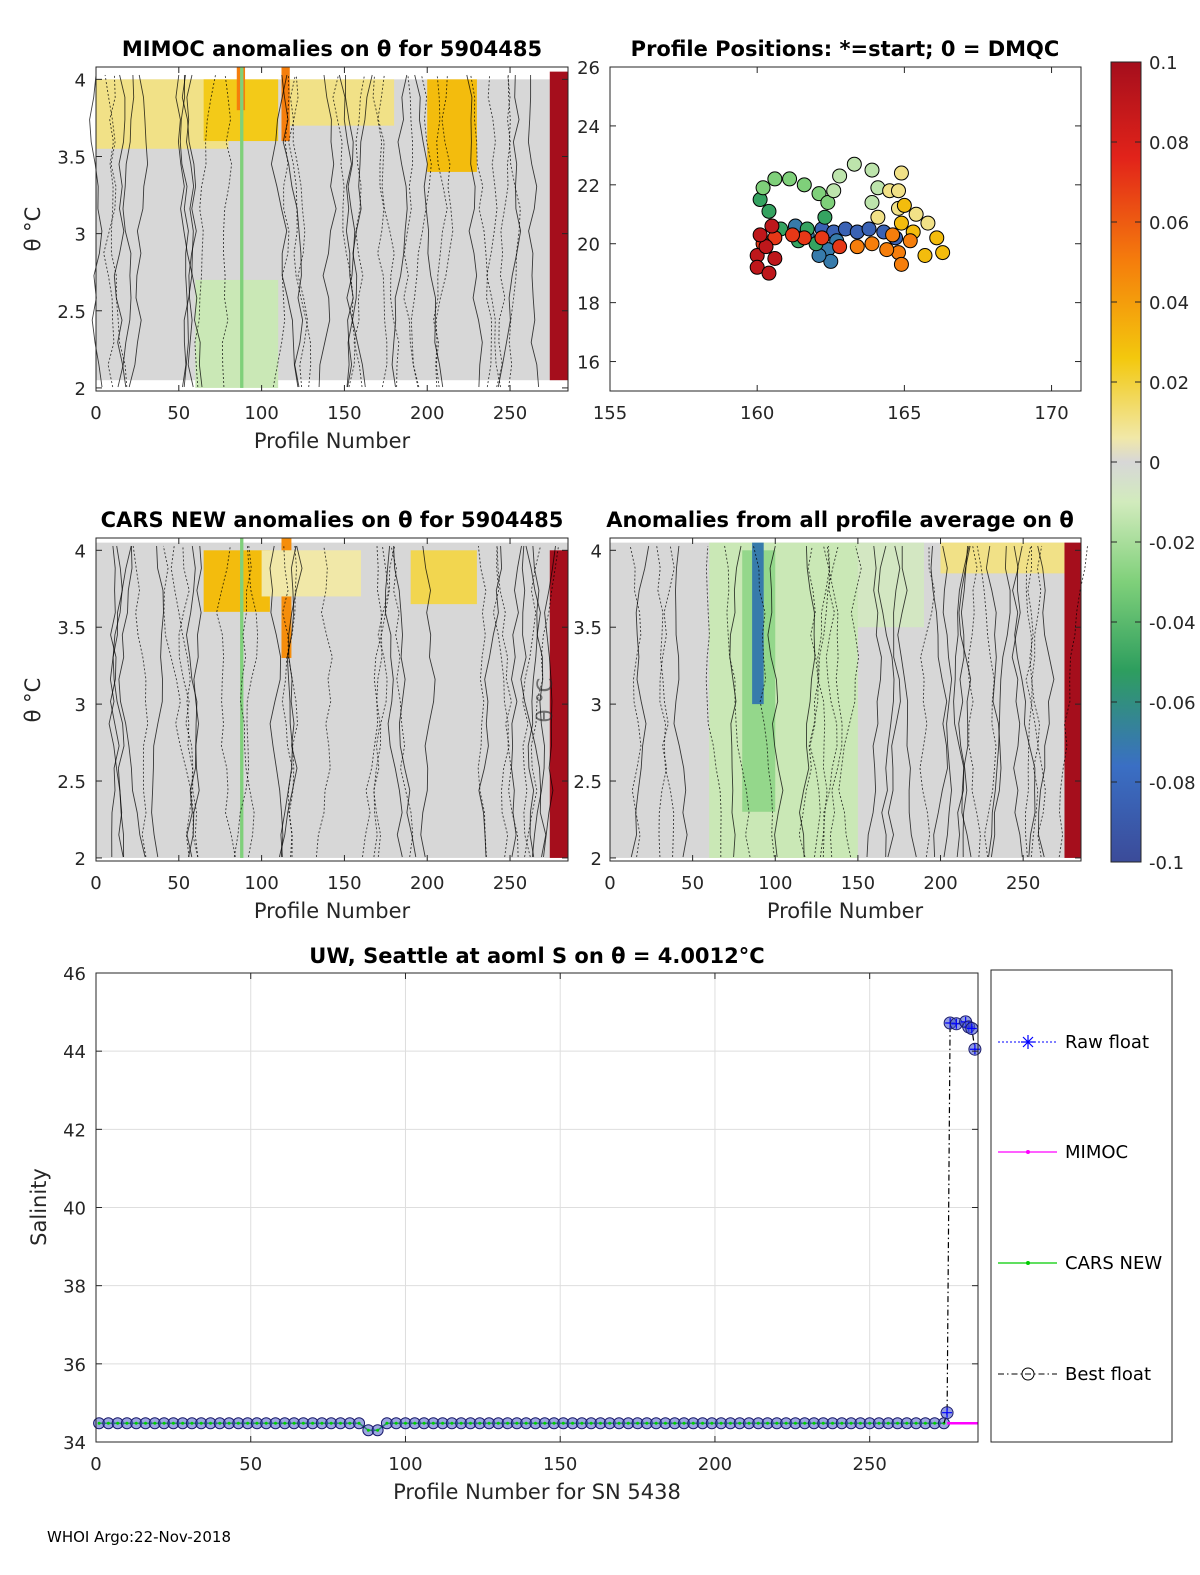  I want to click on cars-ytick-label: 3.5, so click(71, 628).